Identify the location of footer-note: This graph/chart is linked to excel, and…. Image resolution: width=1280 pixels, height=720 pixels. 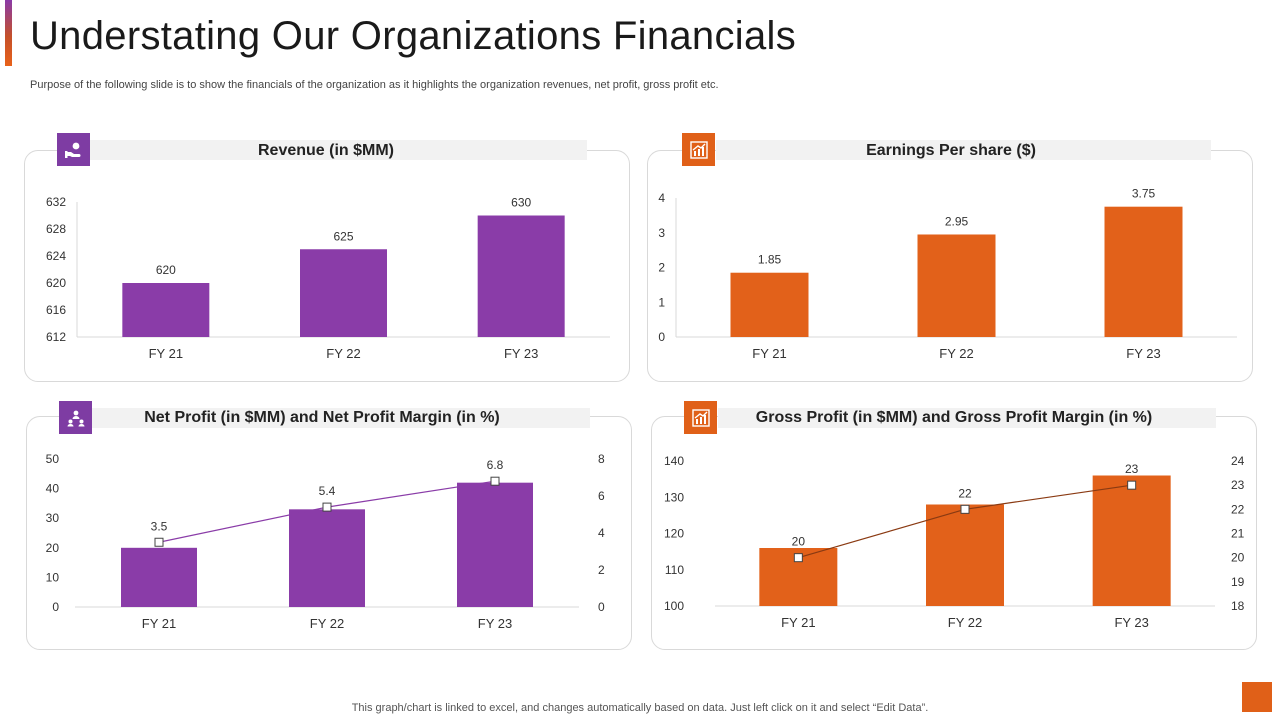
(640, 708).